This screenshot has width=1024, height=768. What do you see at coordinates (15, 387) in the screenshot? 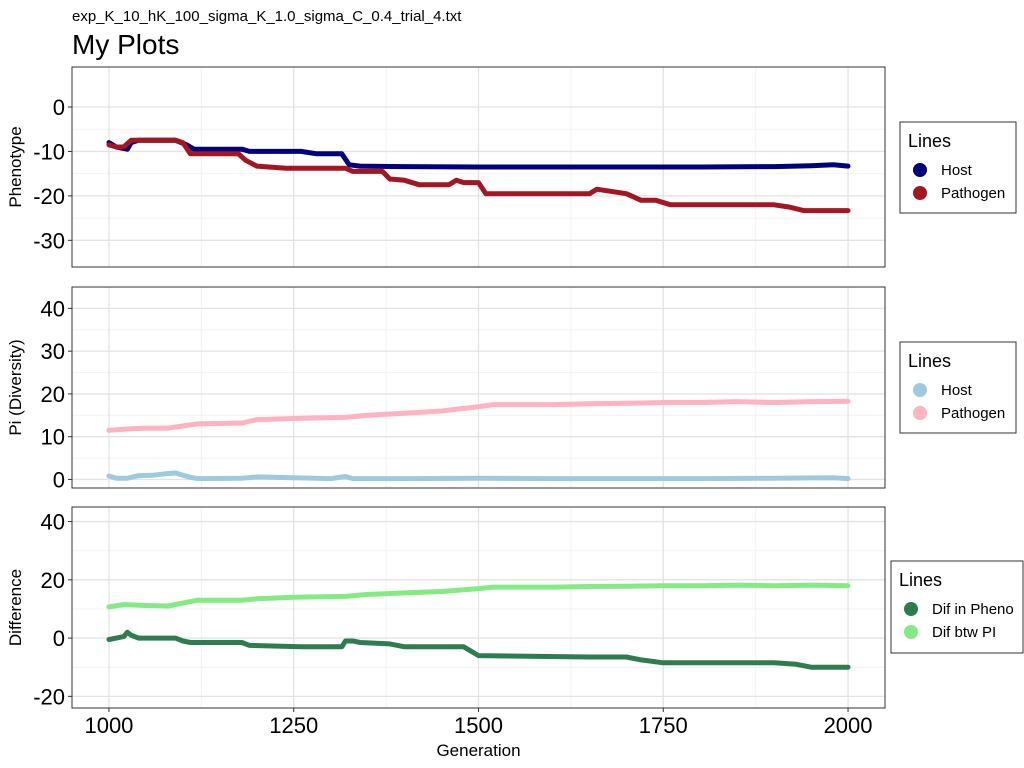
I see `y-axis-label: Pi (Diversity)` at bounding box center [15, 387].